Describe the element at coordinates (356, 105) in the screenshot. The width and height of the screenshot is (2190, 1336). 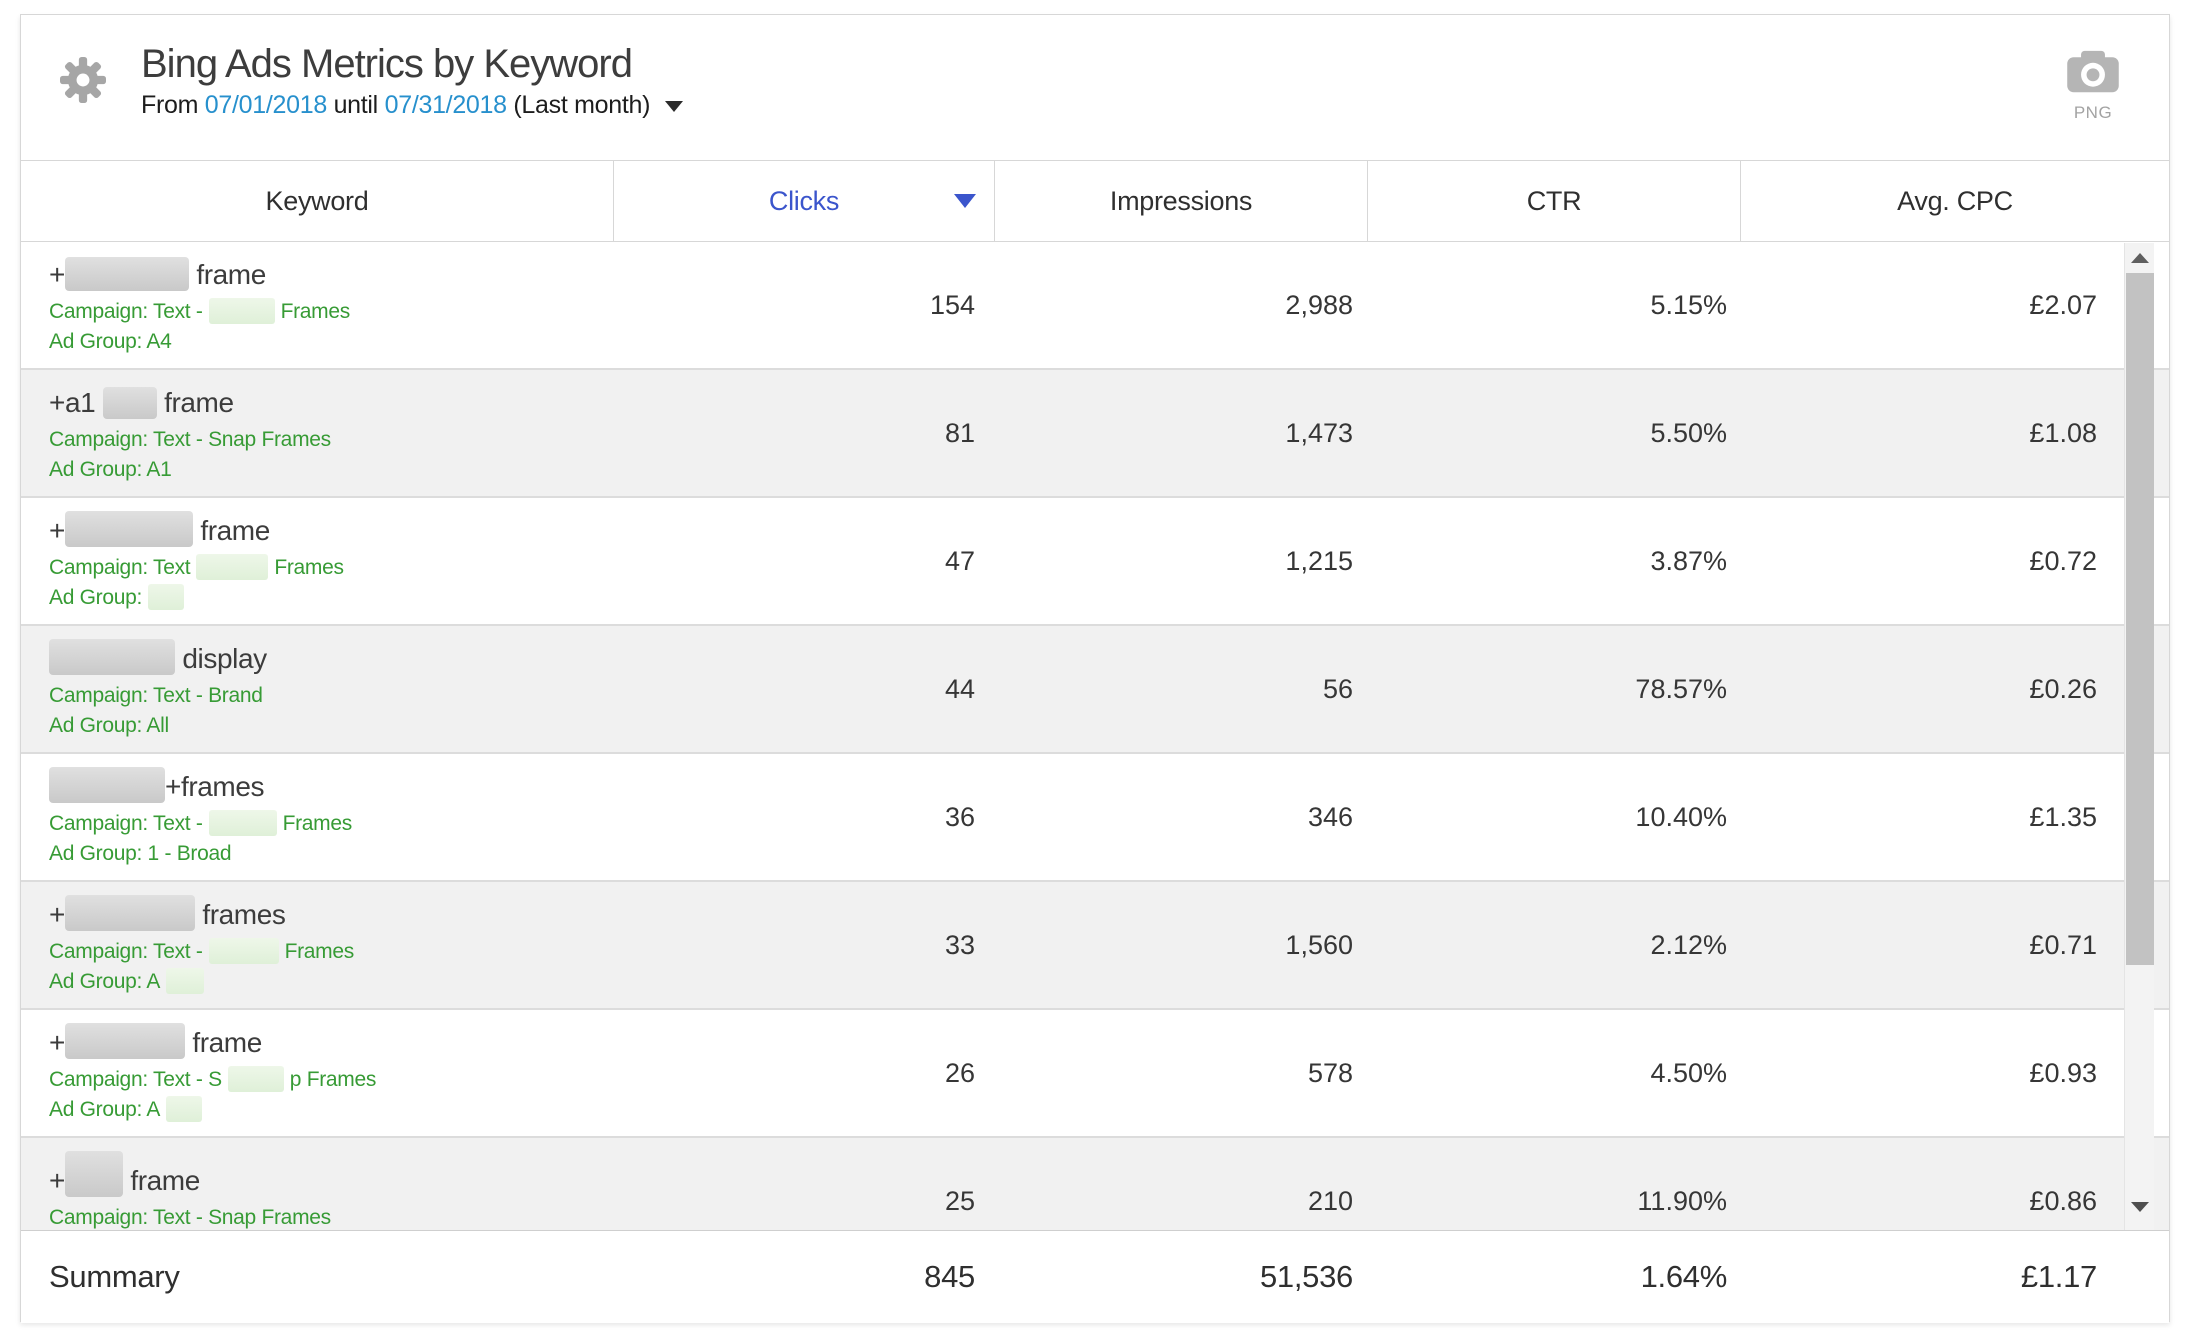
I see `date-until-label: until` at that location.